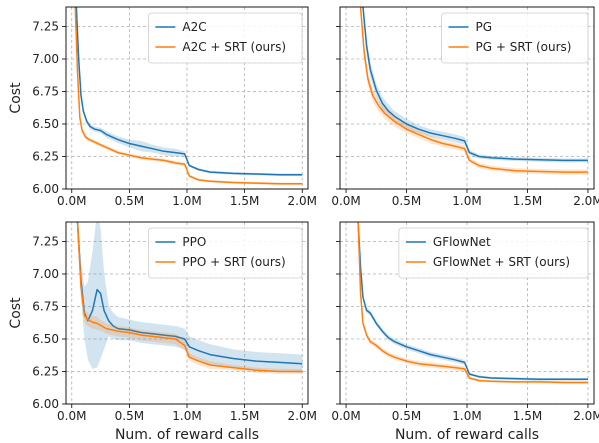 This screenshot has height=443, width=599. I want to click on legend-label: GFlowNet, so click(462, 242).